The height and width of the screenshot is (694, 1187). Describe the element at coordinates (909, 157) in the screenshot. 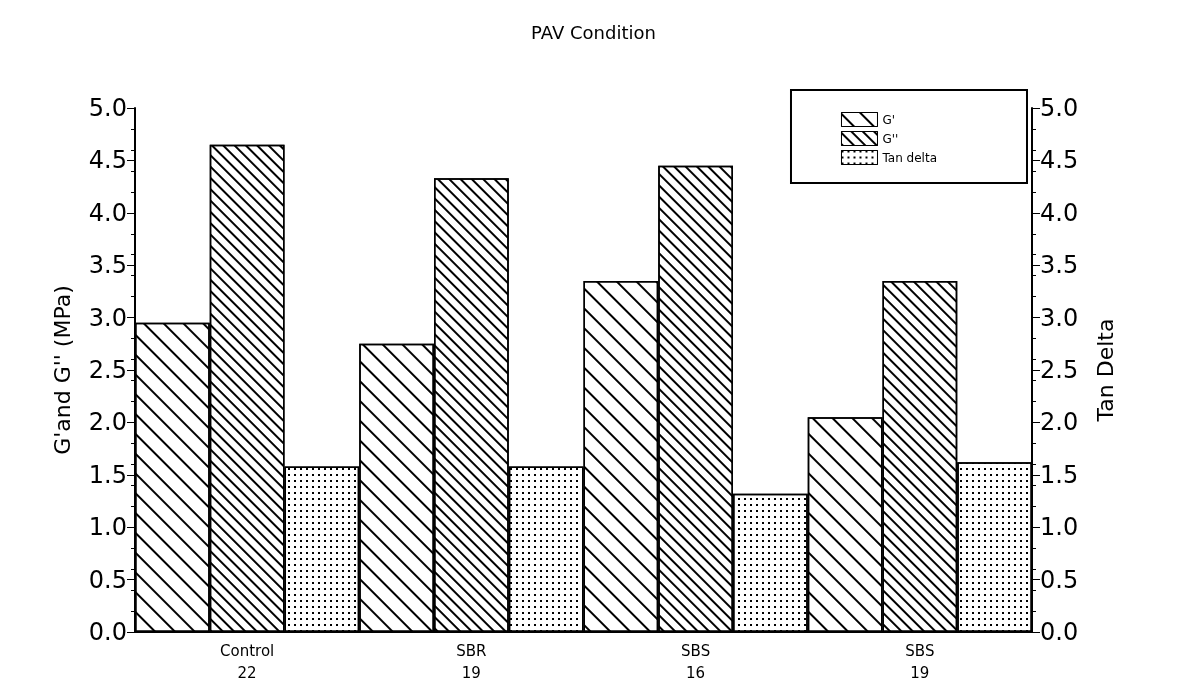

I see `legend-label: Tan delta` at that location.